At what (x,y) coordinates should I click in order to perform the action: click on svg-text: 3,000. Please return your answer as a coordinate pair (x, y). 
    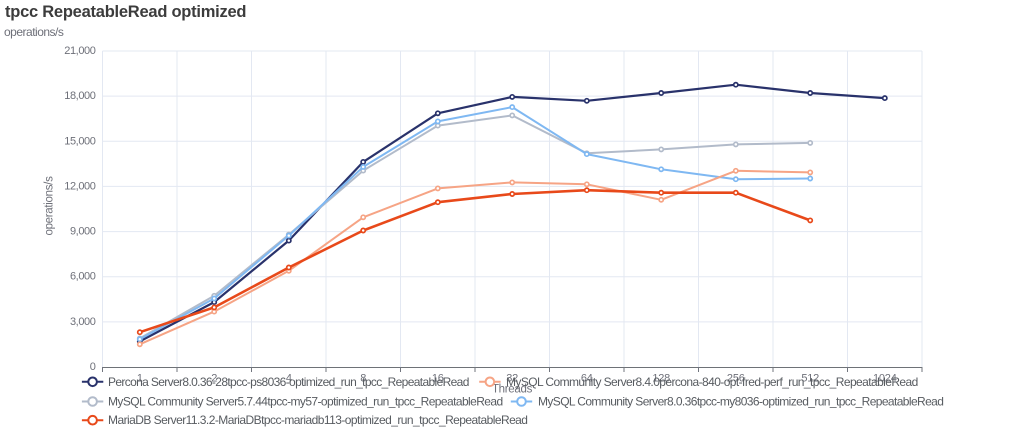
    Looking at the image, I should click on (83, 322).